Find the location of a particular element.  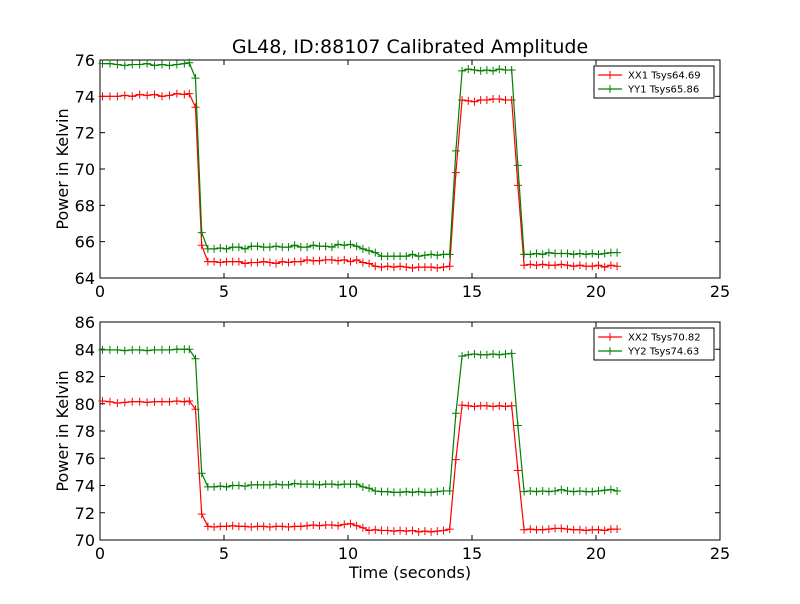

legend-box is located at coordinates (654, 344).